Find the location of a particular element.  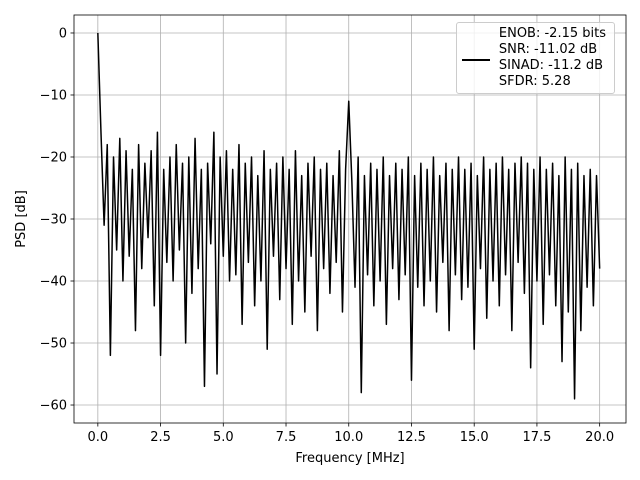

x-tick-label: 20.0 is located at coordinates (599, 437).